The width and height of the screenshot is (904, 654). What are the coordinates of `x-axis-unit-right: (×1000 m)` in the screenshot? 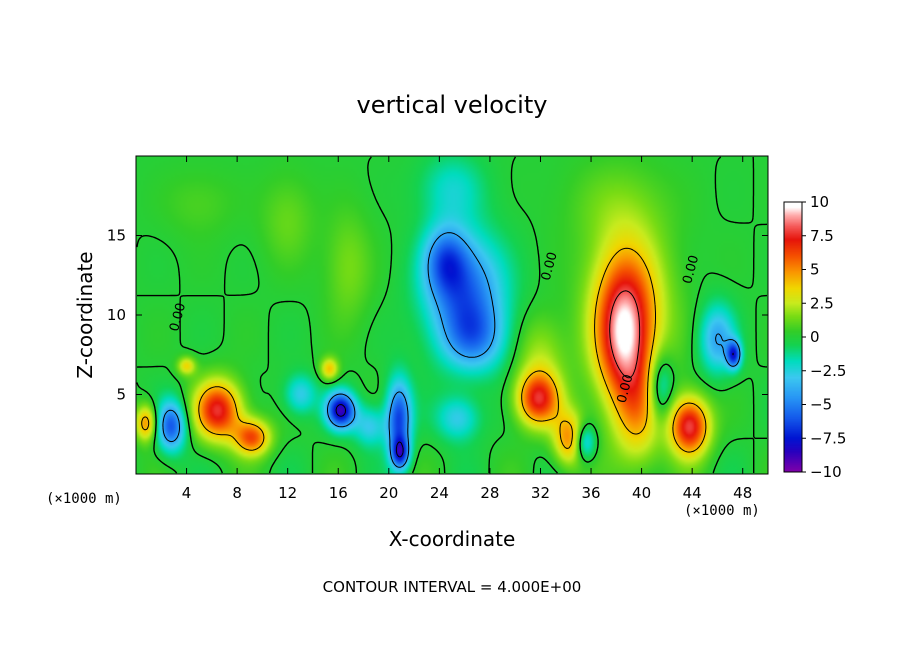 It's located at (722, 511).